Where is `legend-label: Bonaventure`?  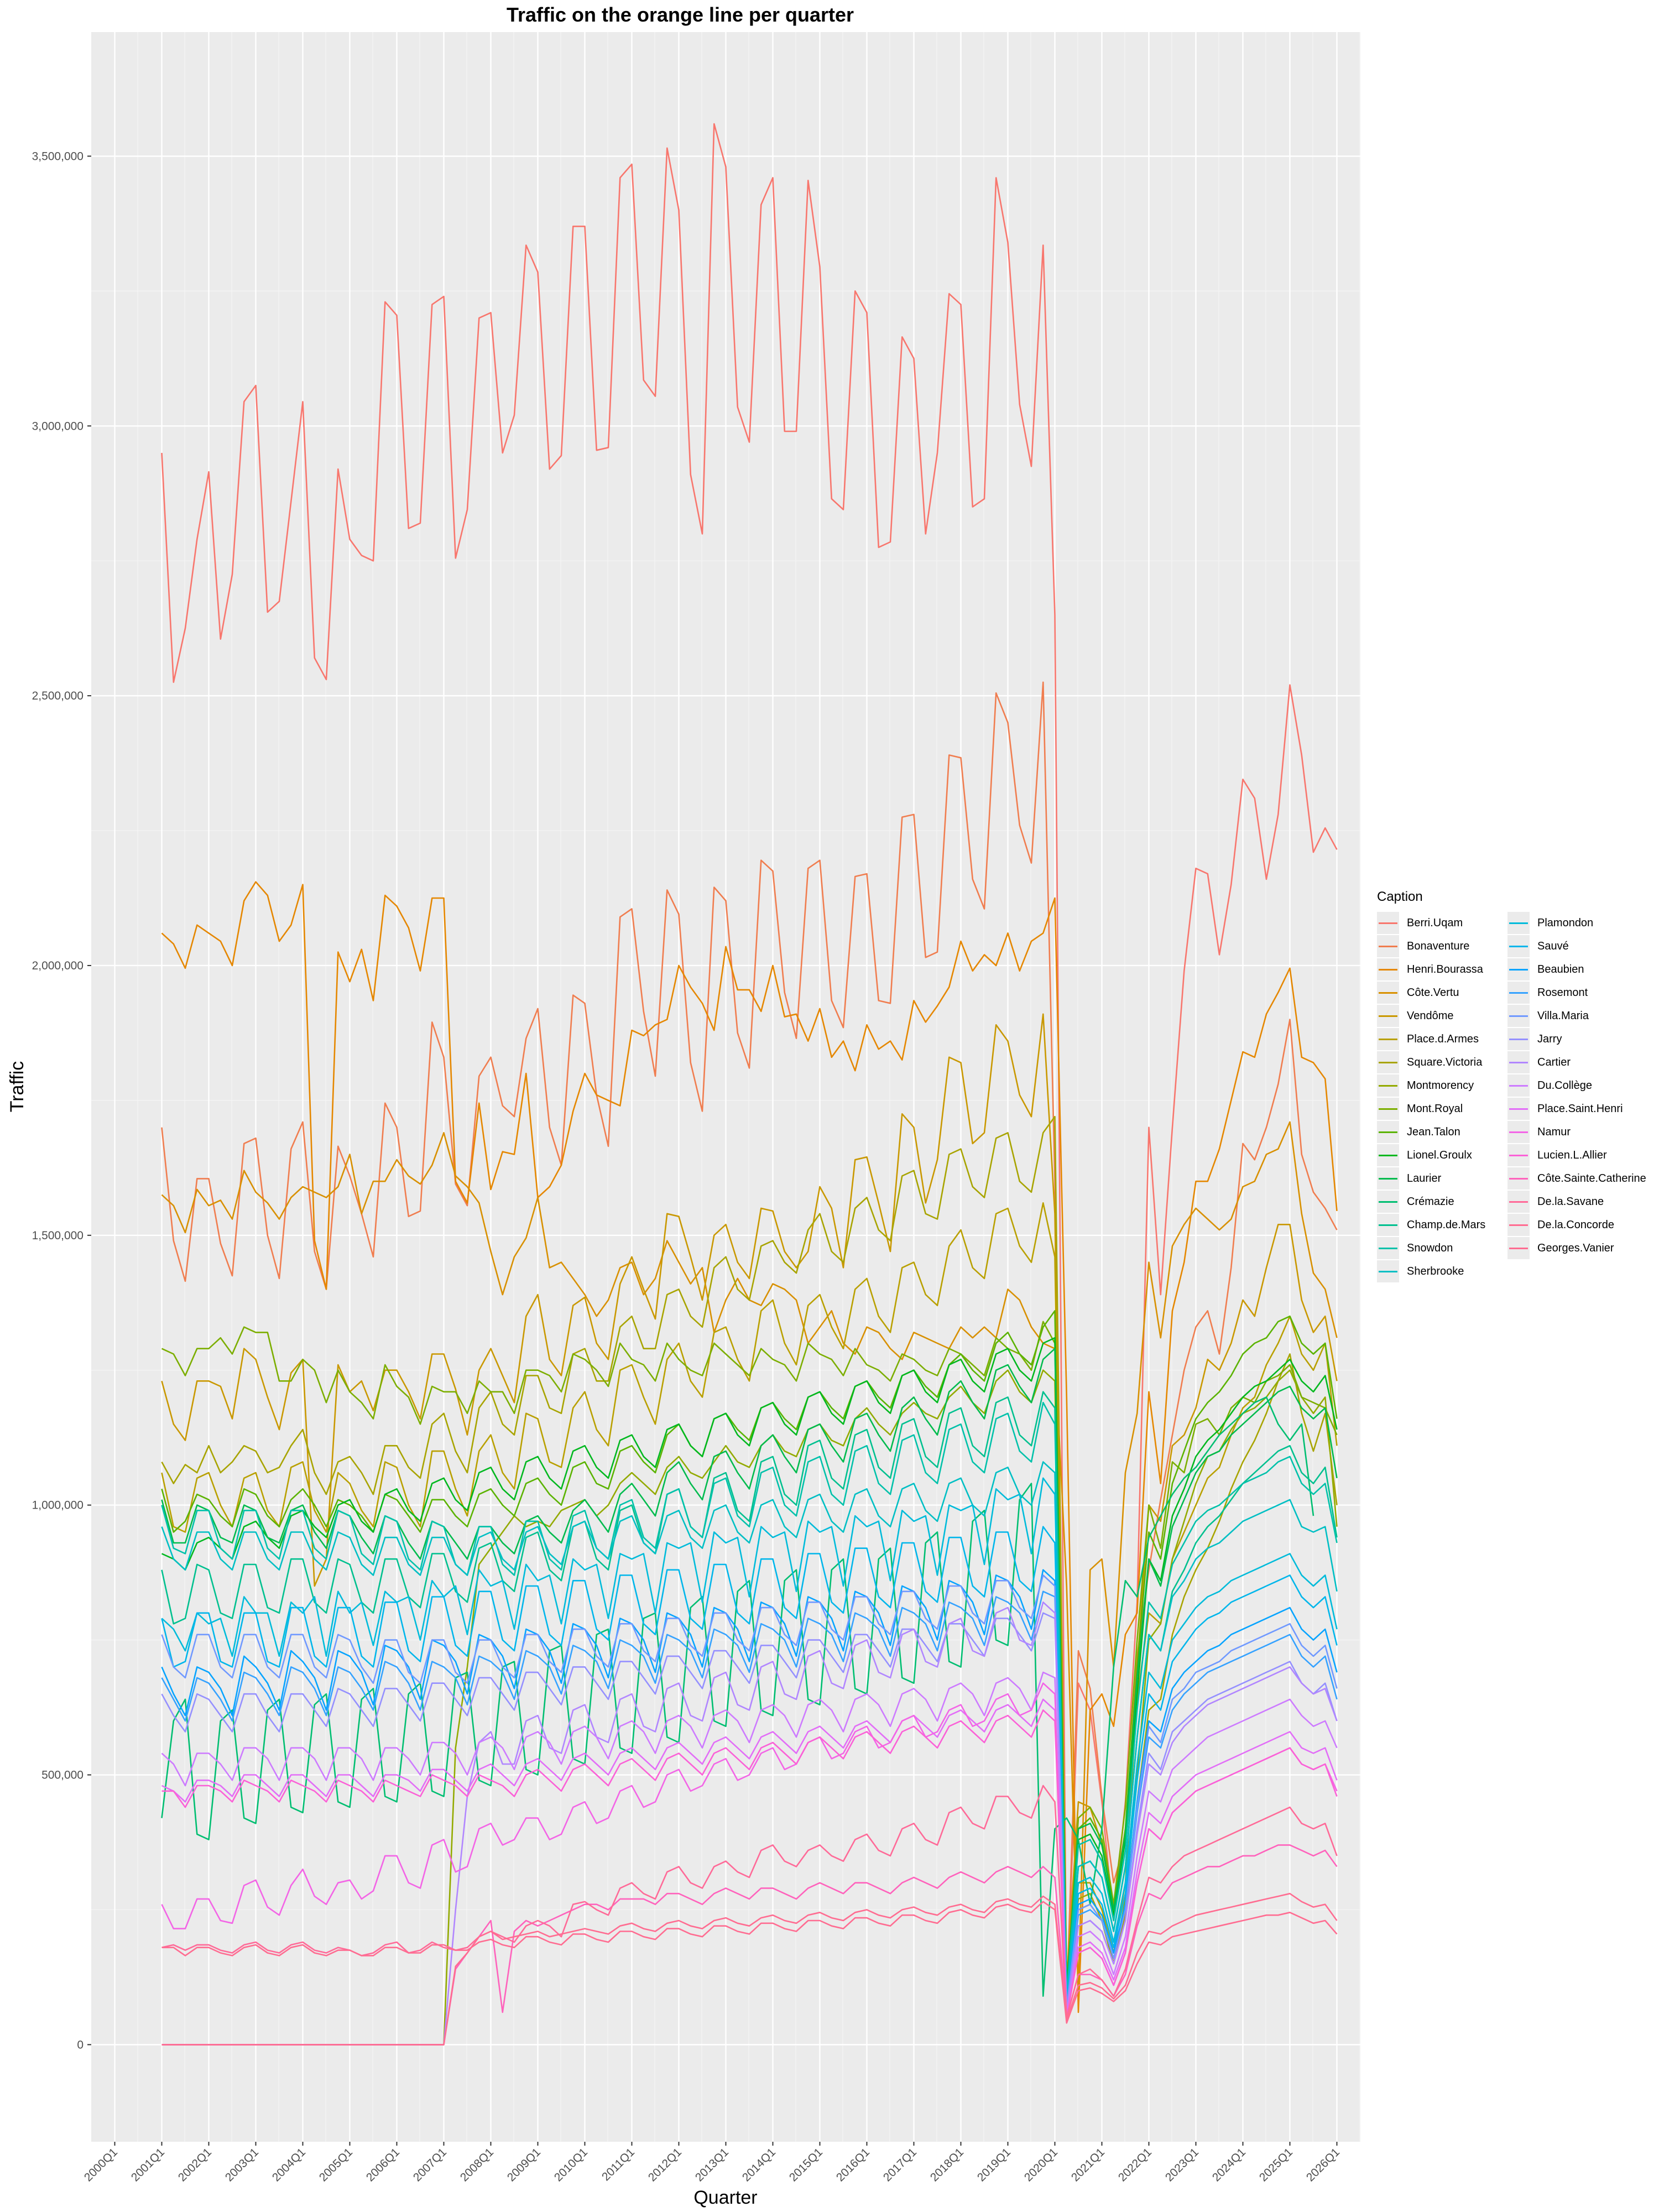
legend-label: Bonaventure is located at coordinates (1438, 946).